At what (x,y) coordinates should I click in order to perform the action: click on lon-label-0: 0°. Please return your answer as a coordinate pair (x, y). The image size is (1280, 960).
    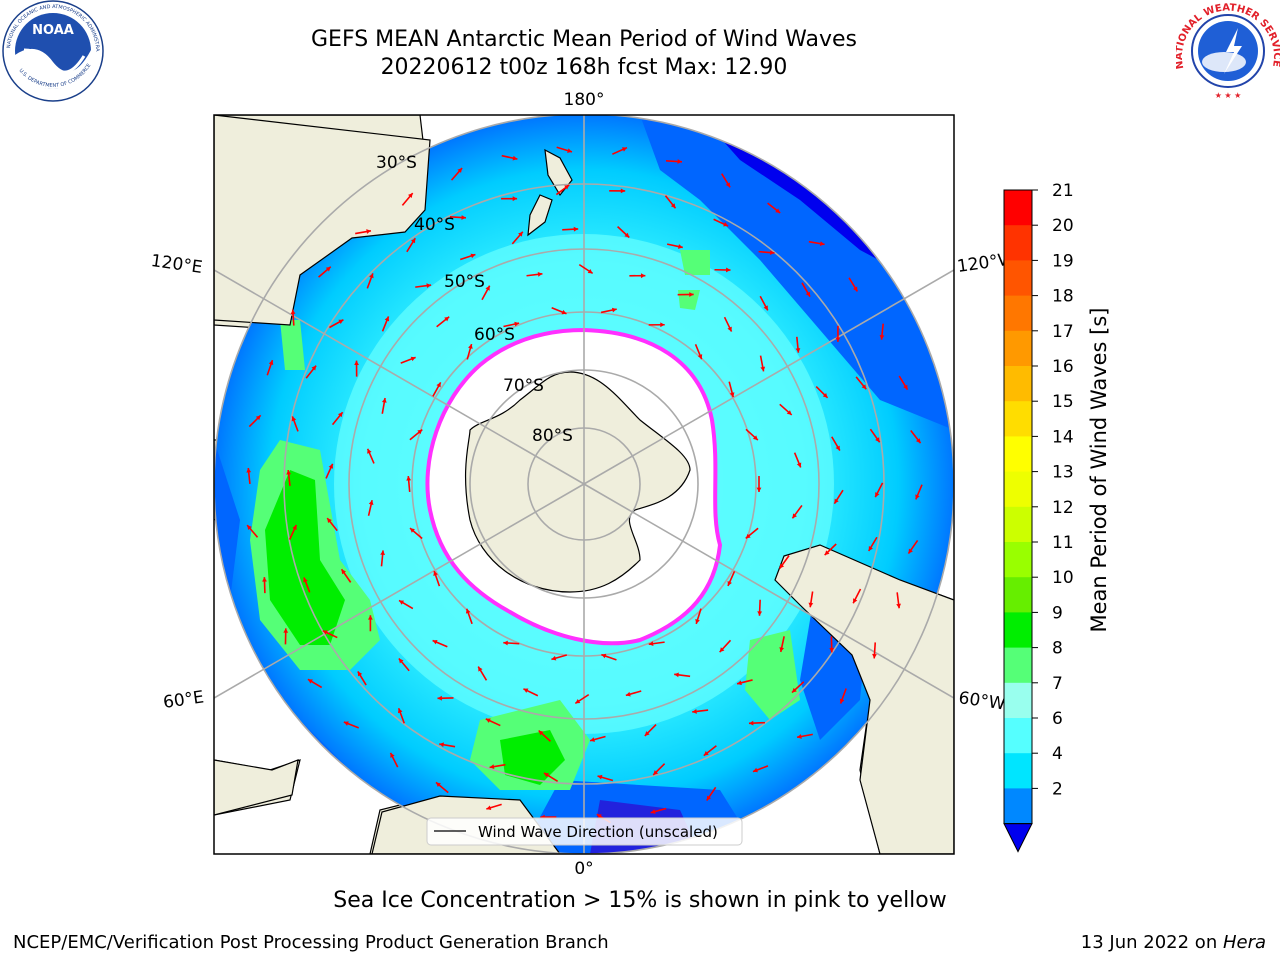
    Looking at the image, I should click on (583, 869).